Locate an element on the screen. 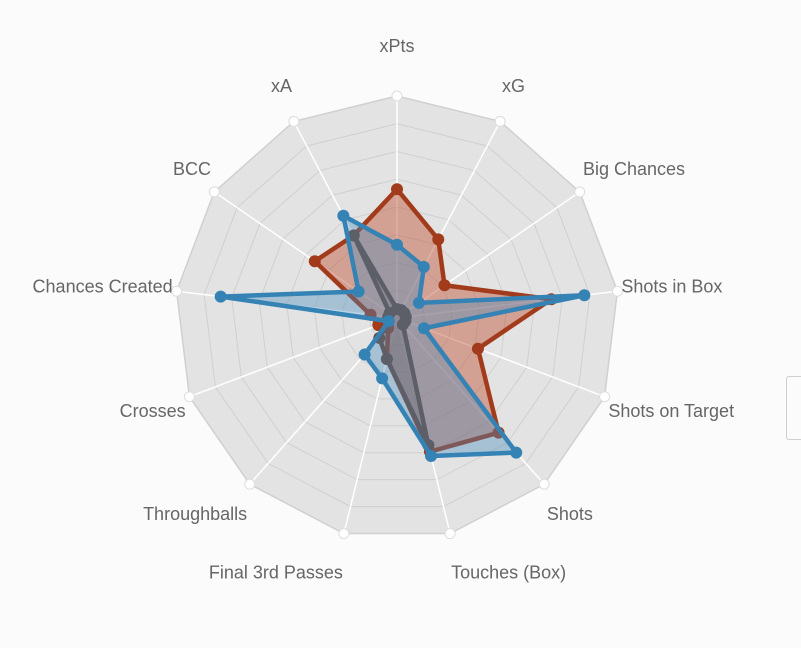 This screenshot has height=648, width=801. axis-label: Shots in Box is located at coordinates (671, 286).